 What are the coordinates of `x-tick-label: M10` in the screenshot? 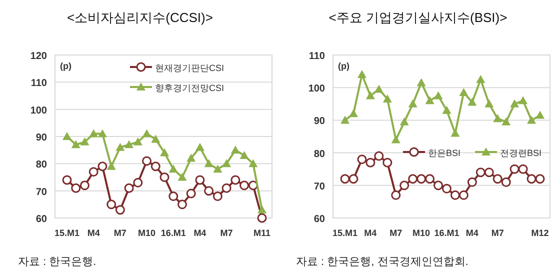 It's located at (421, 233).